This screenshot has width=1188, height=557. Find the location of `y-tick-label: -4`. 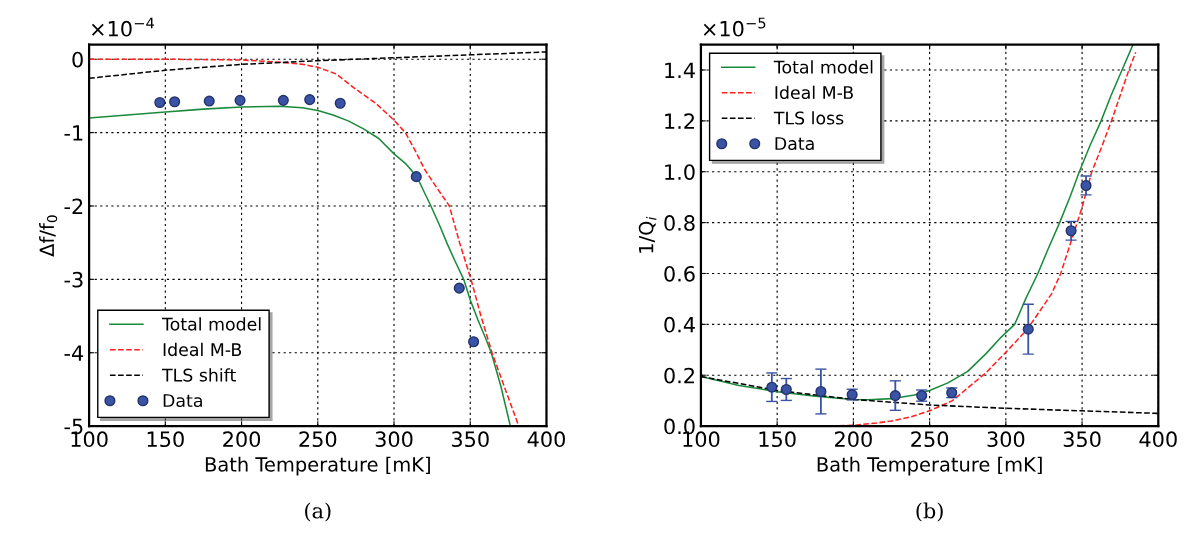

y-tick-label: -4 is located at coordinates (74, 353).